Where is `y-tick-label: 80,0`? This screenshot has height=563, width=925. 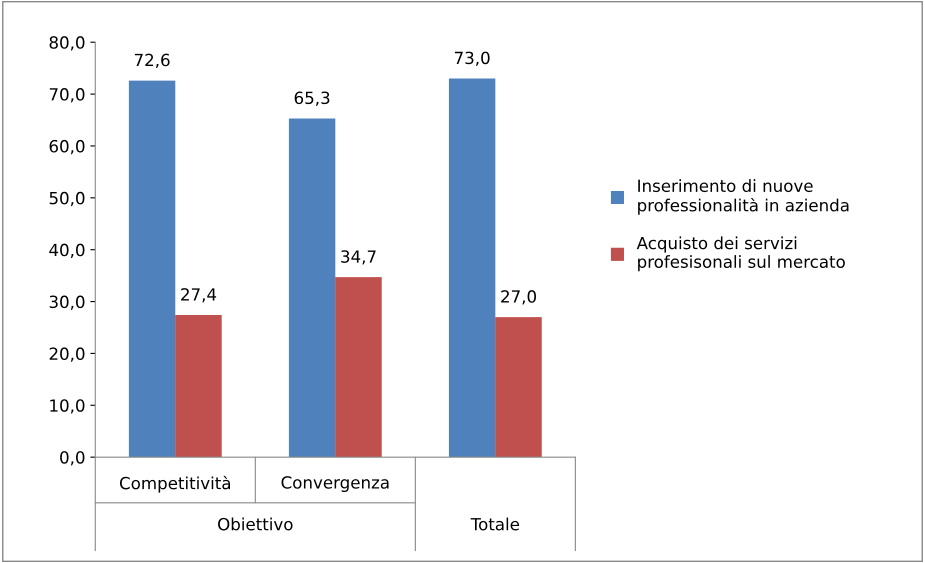
y-tick-label: 80,0 is located at coordinates (67, 43).